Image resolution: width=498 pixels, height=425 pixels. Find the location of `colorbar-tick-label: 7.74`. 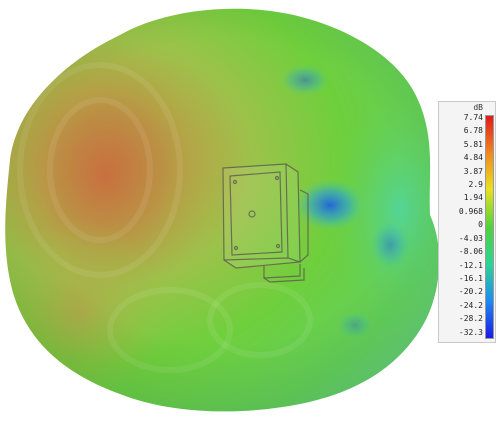

colorbar-tick-label: 7.74 is located at coordinates (473, 117).